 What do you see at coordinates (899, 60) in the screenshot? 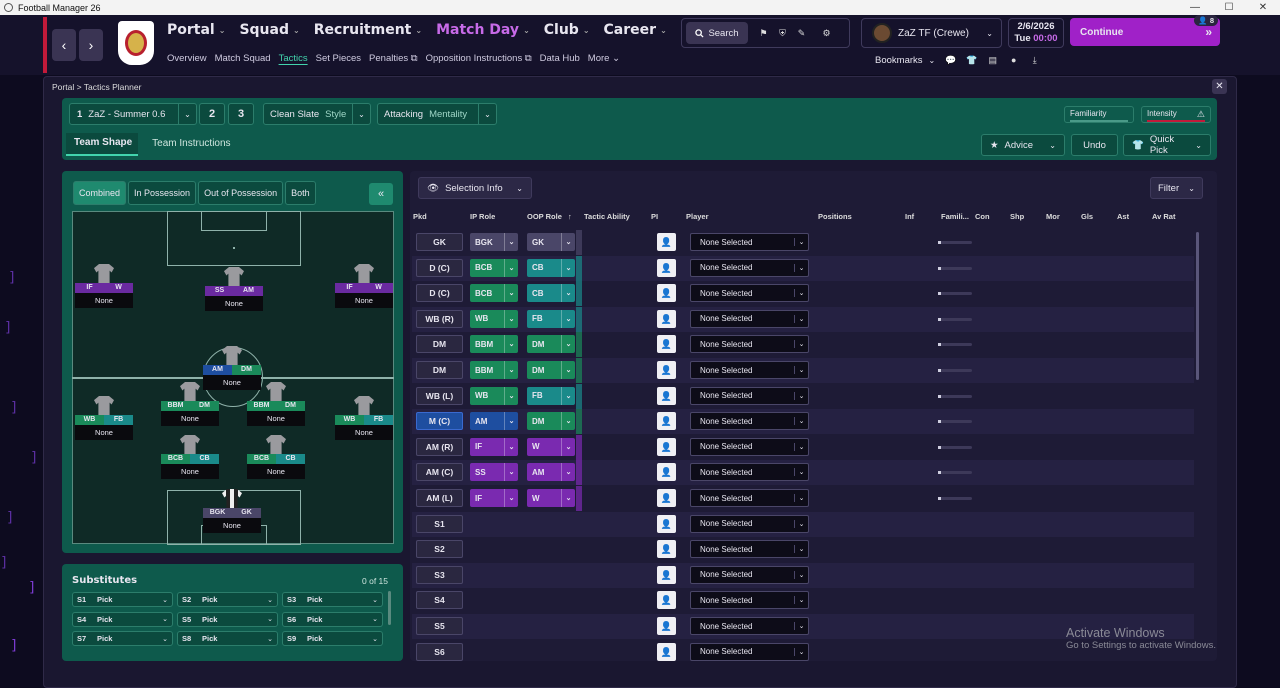
I see `bookmarks-button: Bookmarks` at bounding box center [899, 60].